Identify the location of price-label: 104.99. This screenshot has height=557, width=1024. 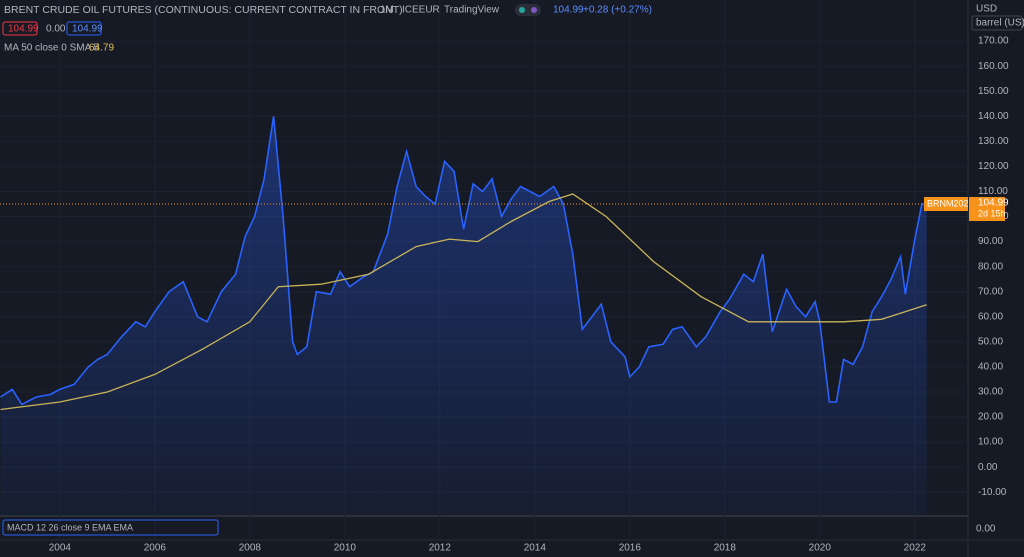
(993, 203).